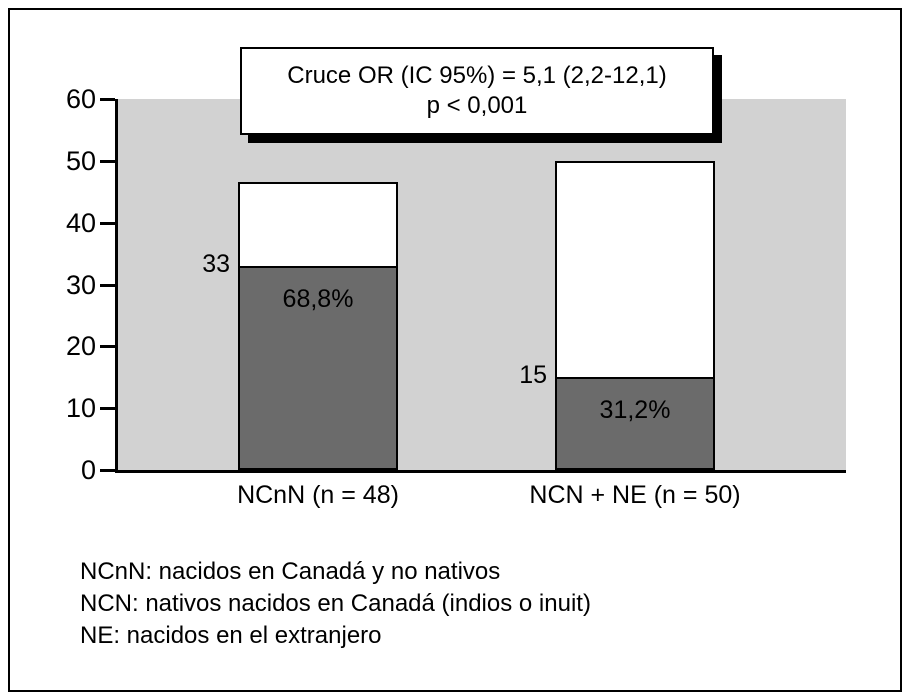  What do you see at coordinates (477, 75) in the screenshot?
I see `annotation-line1: Cruce OR (IC 95%) = 5,1 (2,2-12,1)` at bounding box center [477, 75].